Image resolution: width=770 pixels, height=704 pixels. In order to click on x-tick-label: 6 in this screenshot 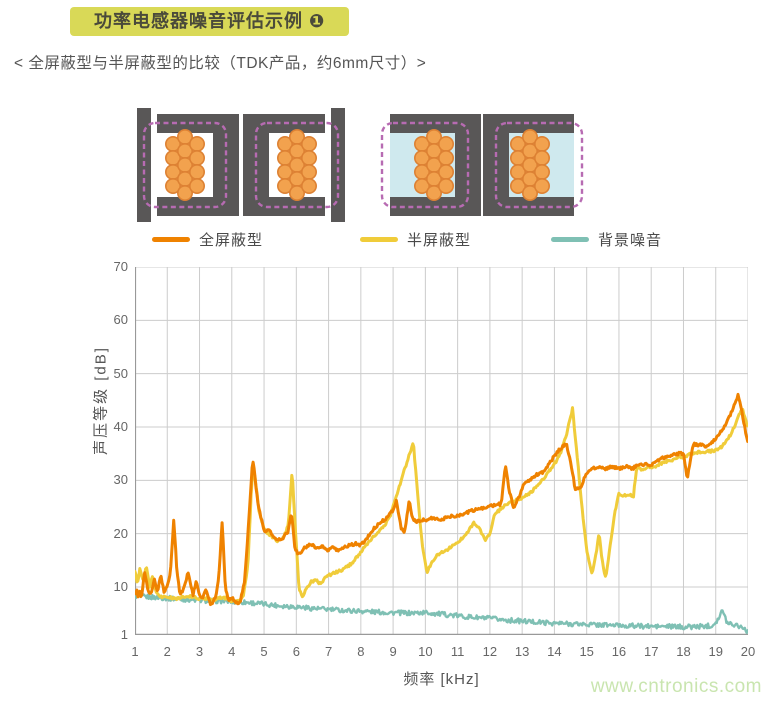, I will do `click(296, 651)`.